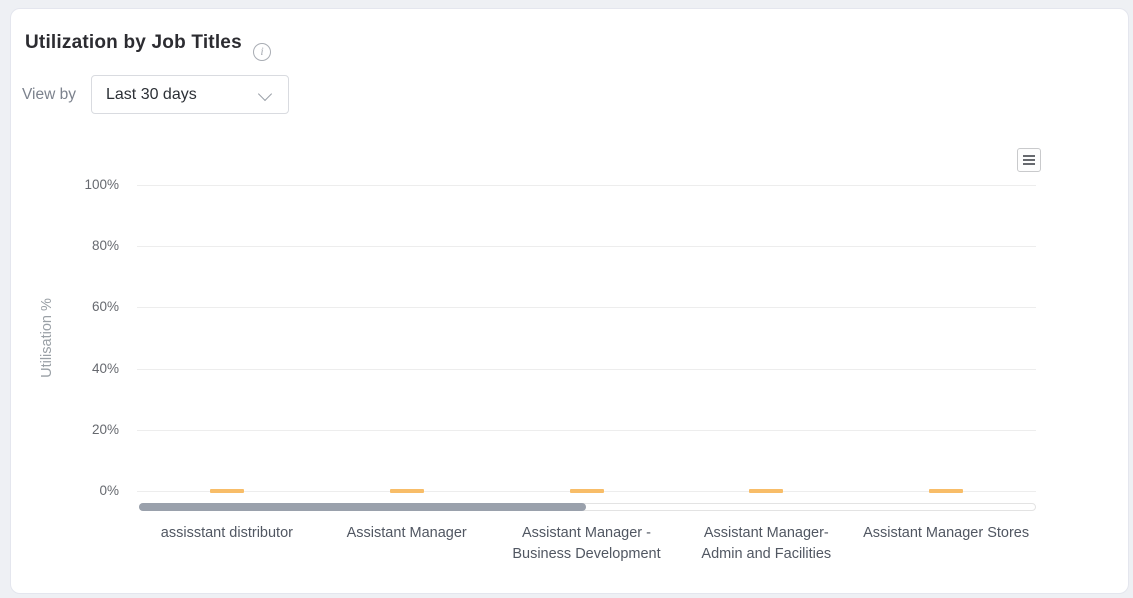 Image resolution: width=1133 pixels, height=598 pixels. What do you see at coordinates (1029, 160) in the screenshot?
I see `chart-menu-button` at bounding box center [1029, 160].